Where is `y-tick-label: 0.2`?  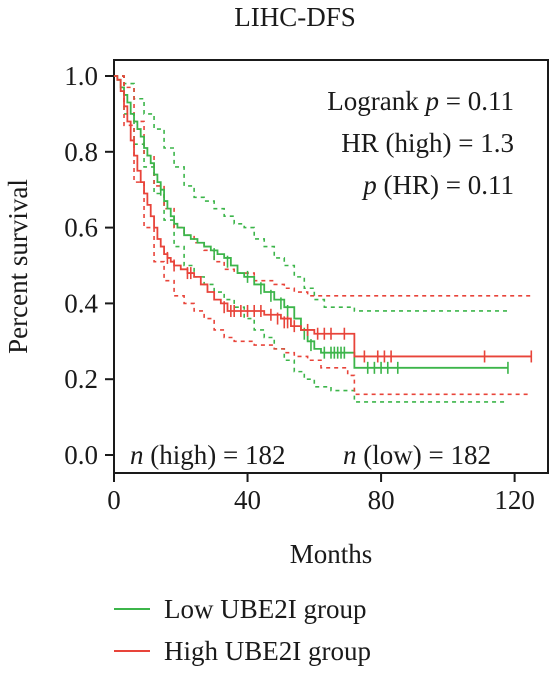 y-tick-label: 0.2 is located at coordinates (81, 379).